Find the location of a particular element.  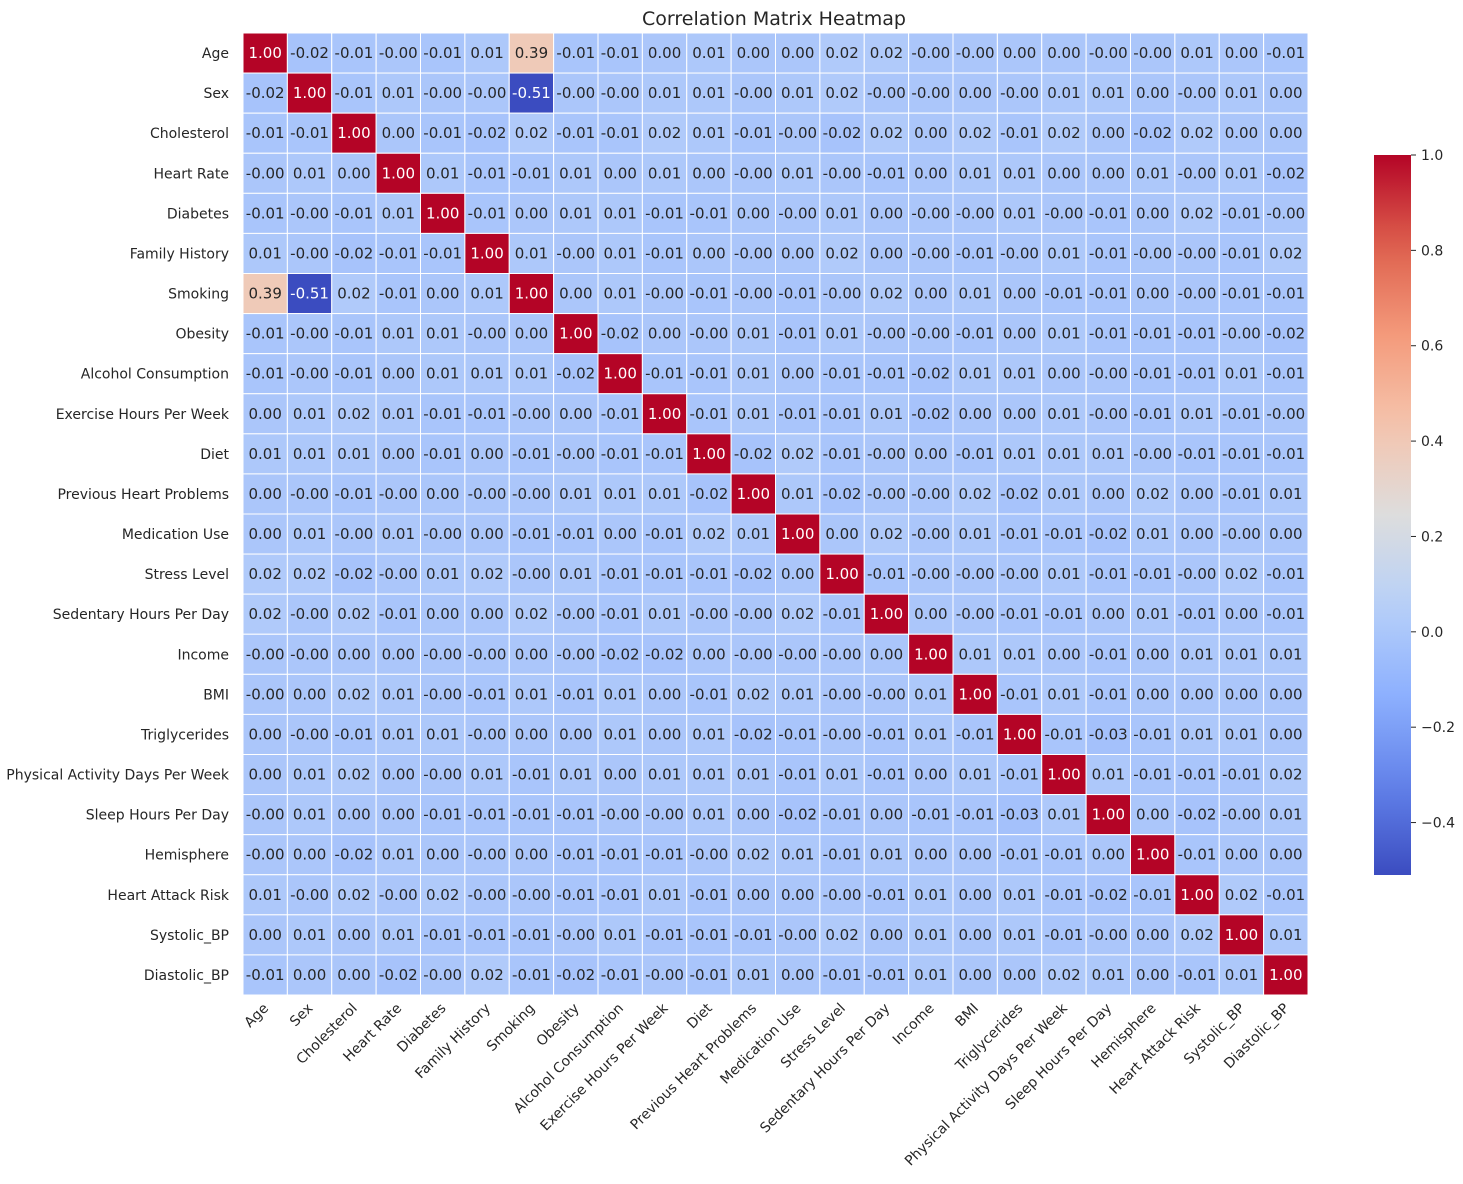

heatmap-cell-label: 1.00 is located at coordinates (575, 334).